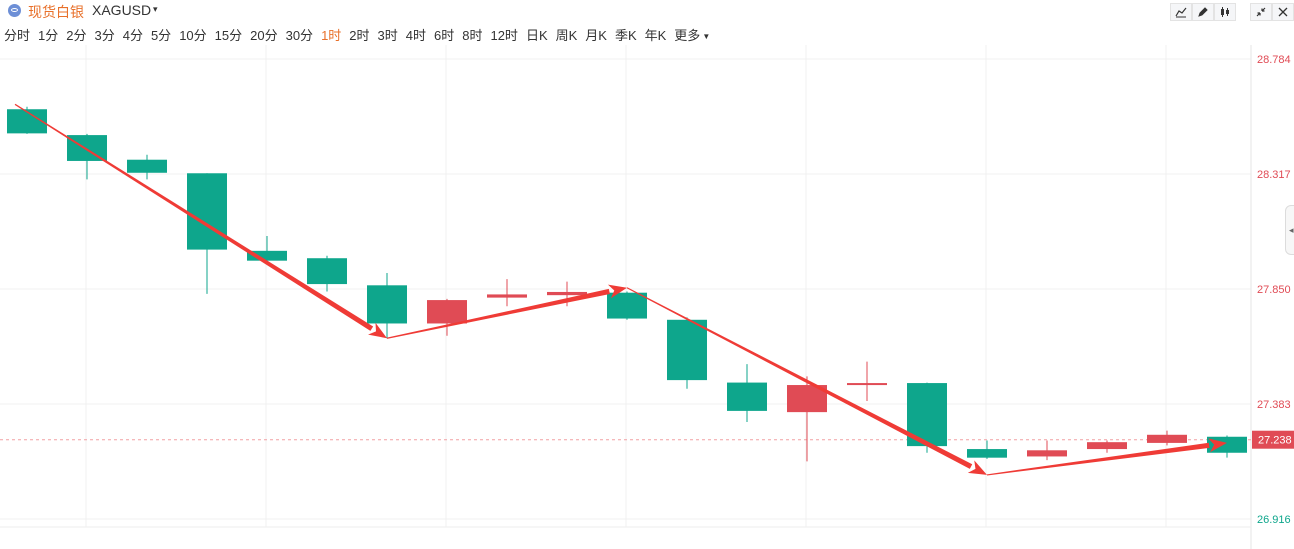  I want to click on collapse-icon, so click(1261, 12).